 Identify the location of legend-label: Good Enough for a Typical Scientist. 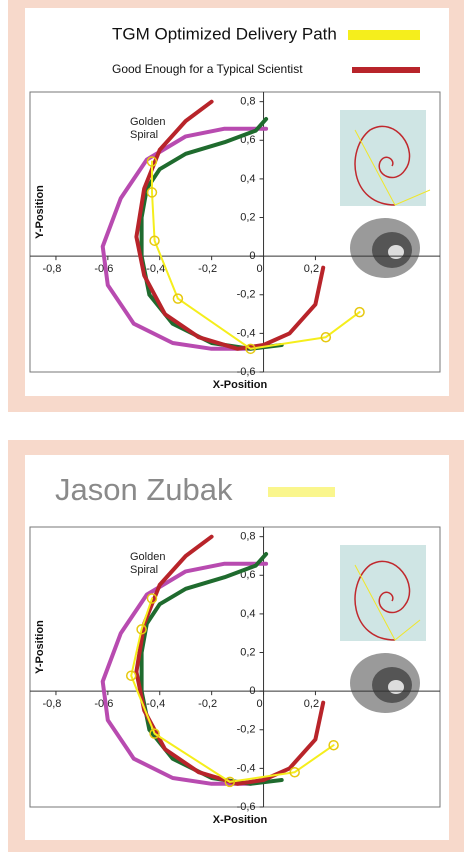
(207, 69).